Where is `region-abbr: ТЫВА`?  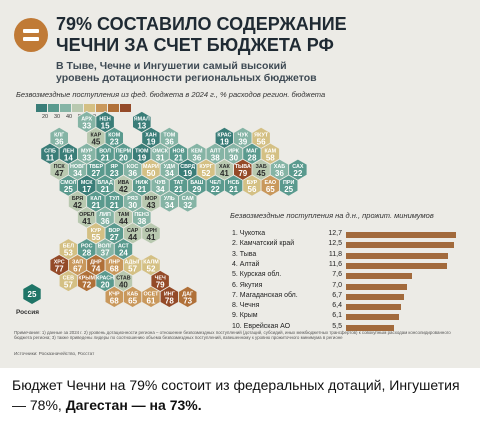
region-abbr: ТЫВА is located at coordinates (243, 167).